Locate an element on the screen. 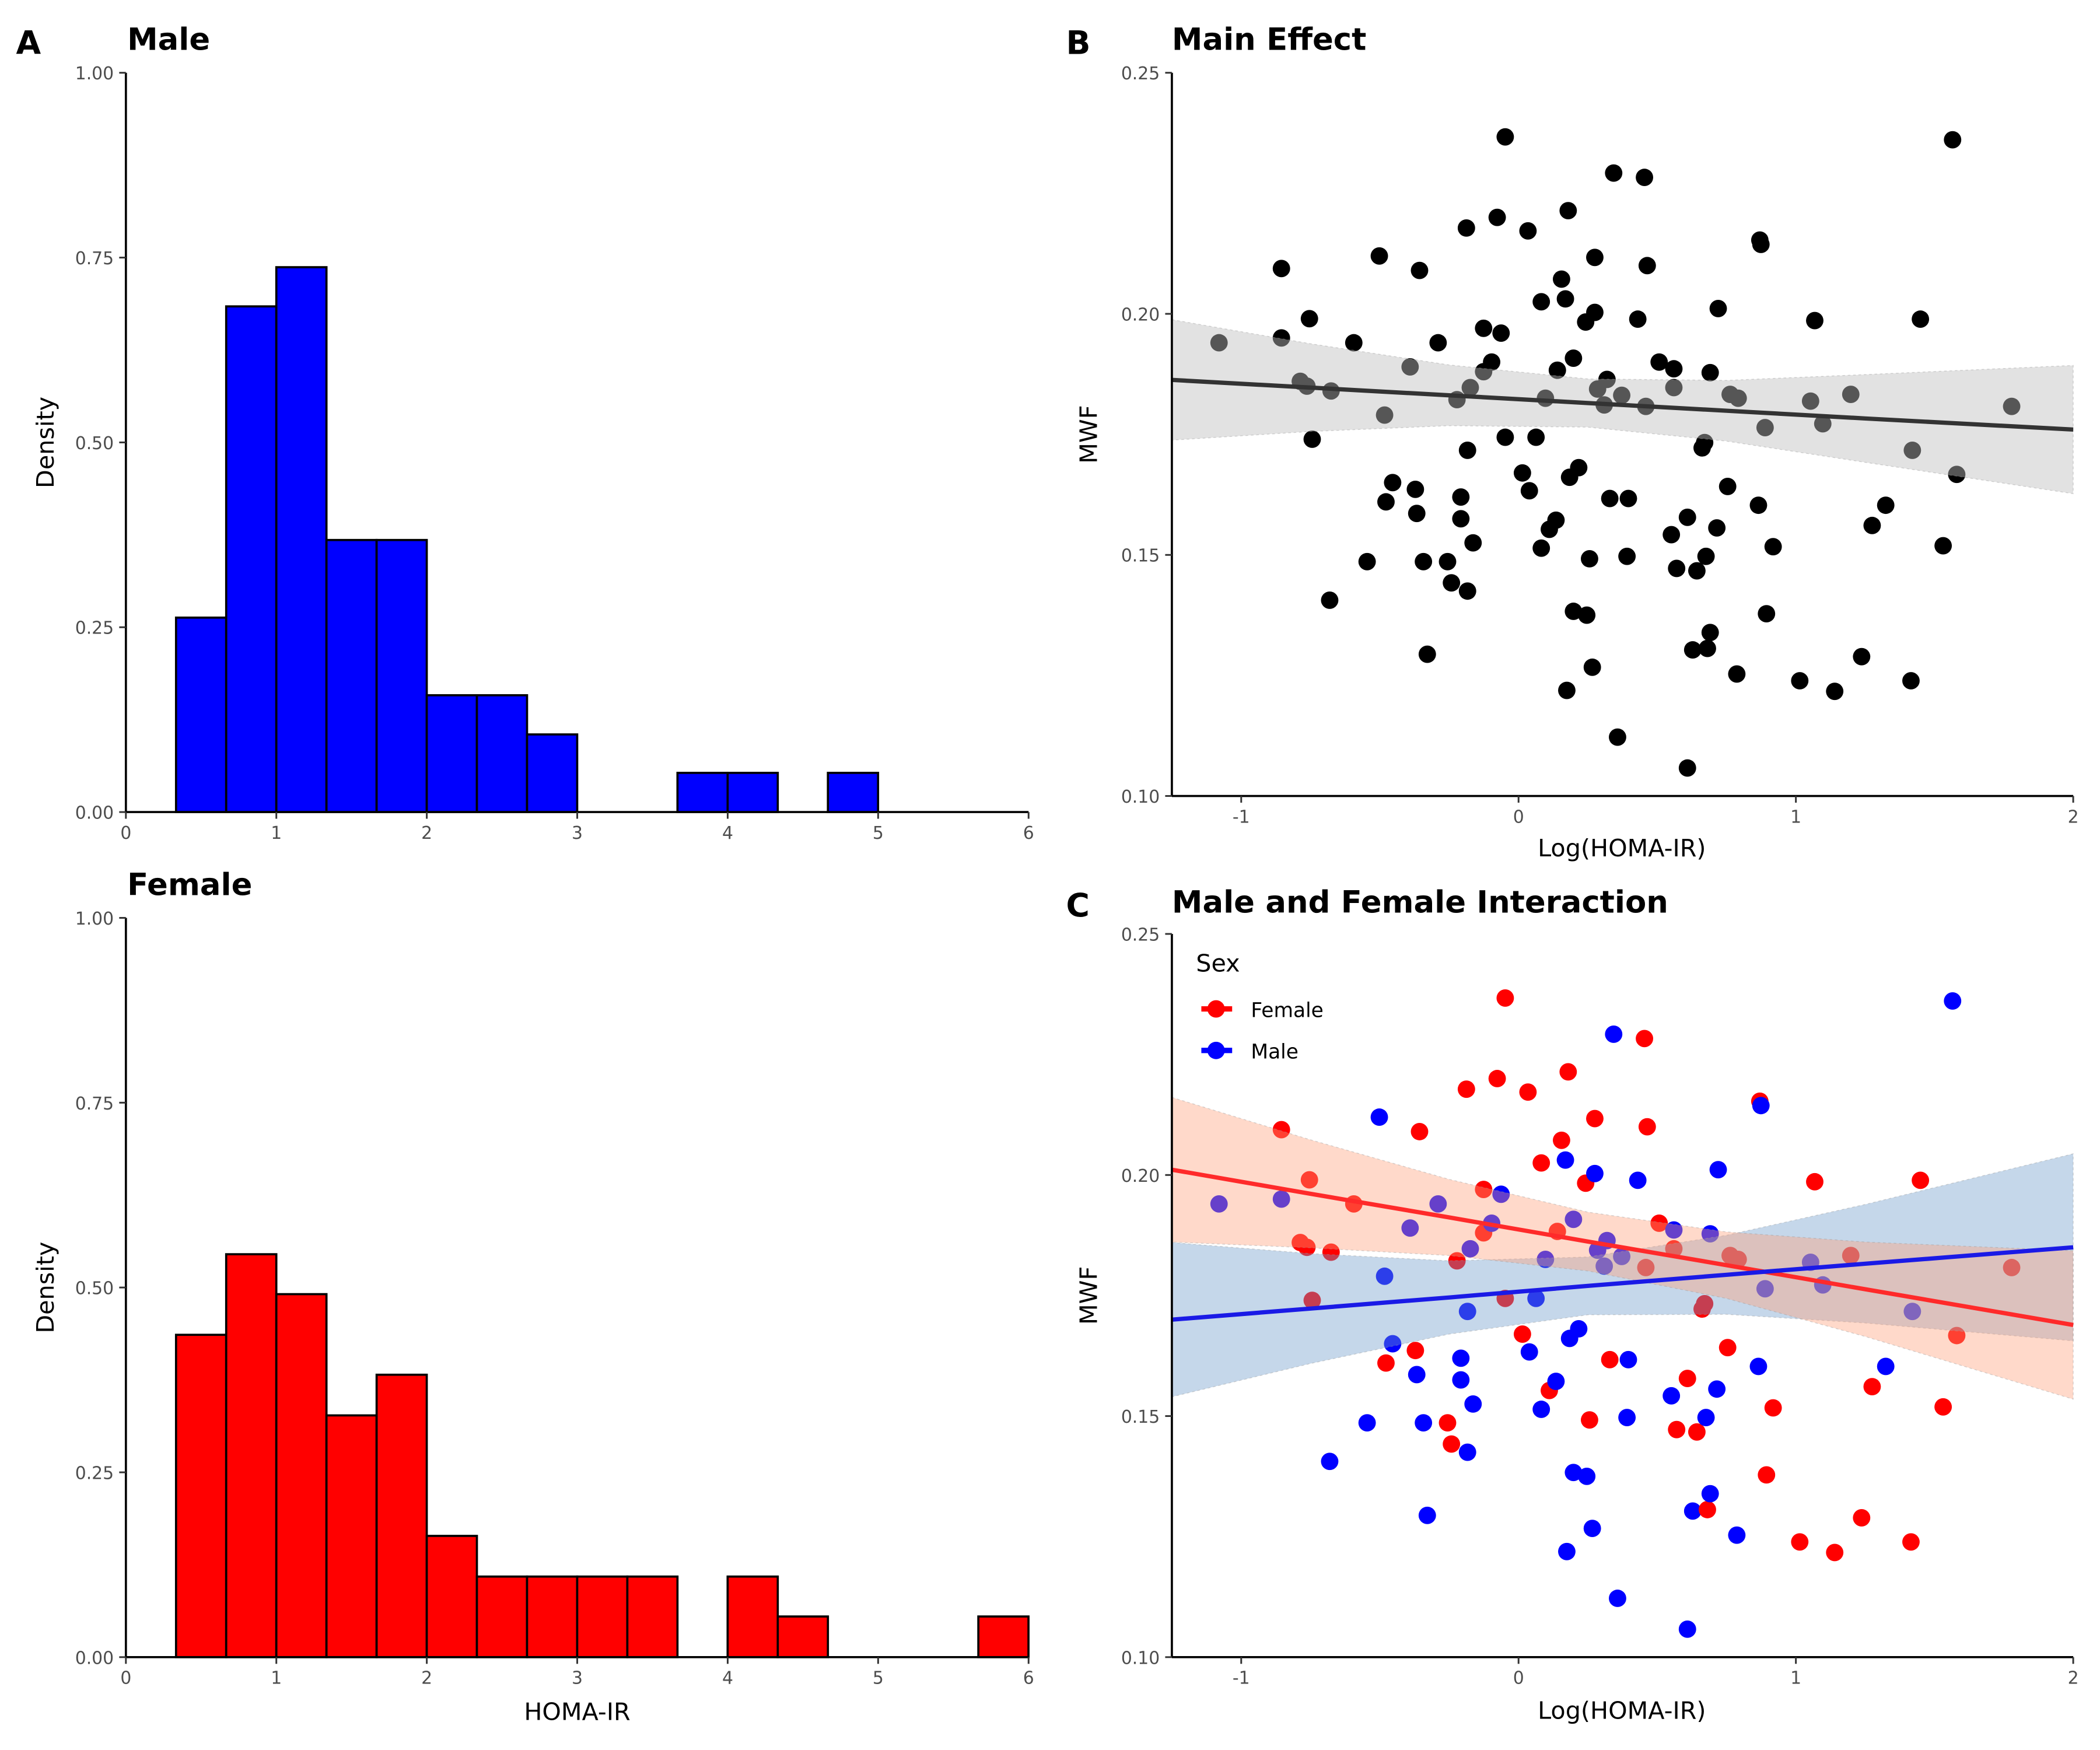 Image resolution: width=2100 pixels, height=1750 pixels. legend-male-point-key is located at coordinates (1216, 1050).